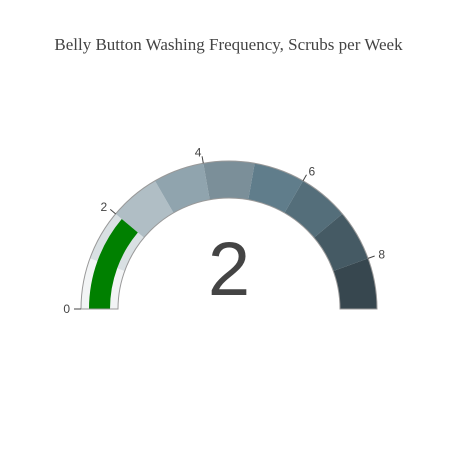  What do you see at coordinates (229, 269) in the screenshot?
I see `gauge-value-number: 2` at bounding box center [229, 269].